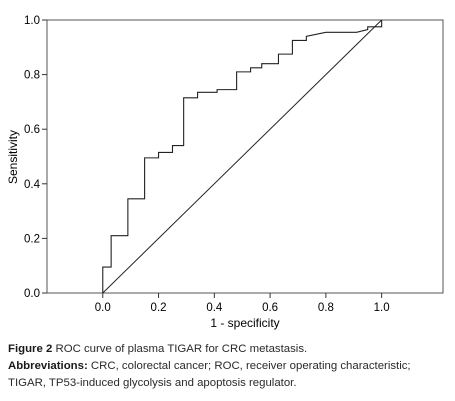 This screenshot has width=455, height=401. Describe the element at coordinates (382, 308) in the screenshot. I see `x-tick-label: 1.0` at that location.